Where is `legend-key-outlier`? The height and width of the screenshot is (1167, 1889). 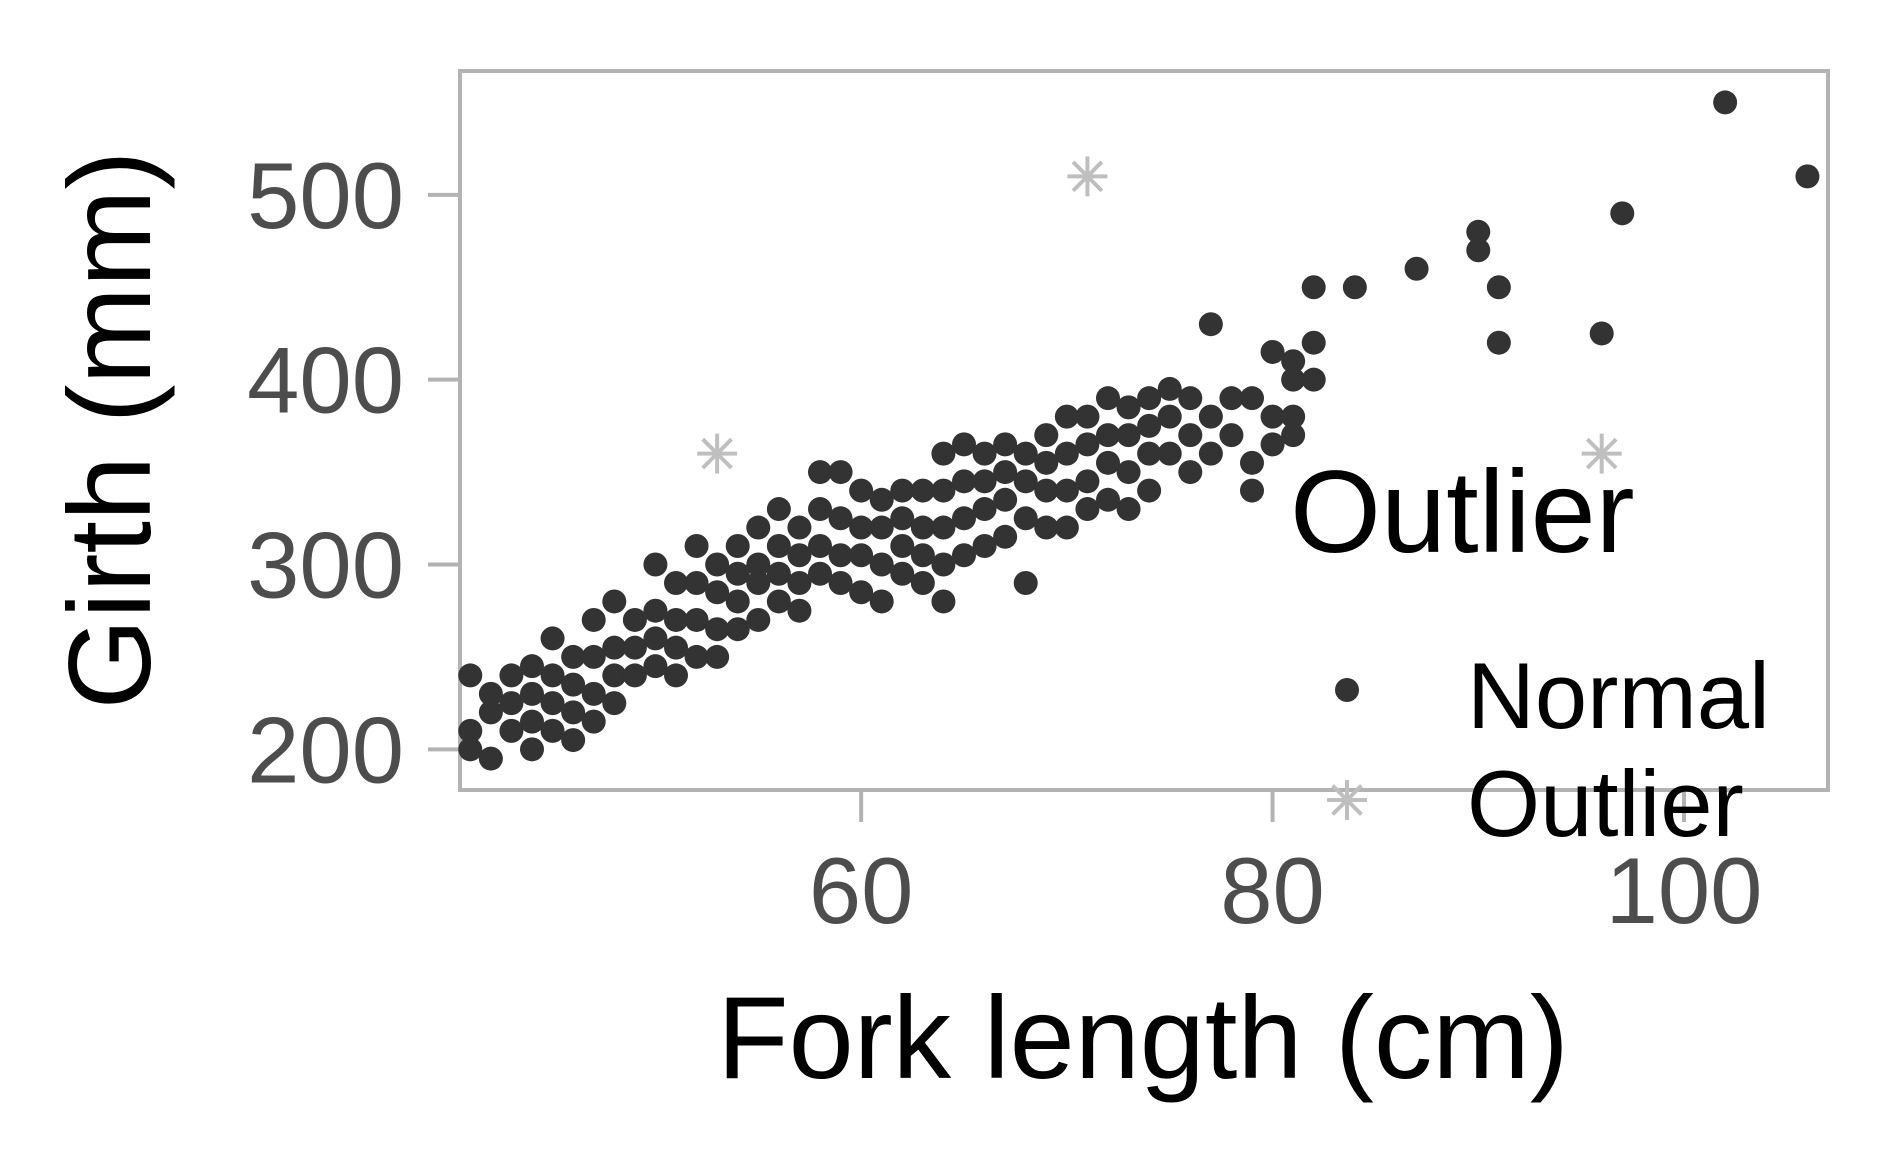
legend-key-outlier is located at coordinates (1347, 800).